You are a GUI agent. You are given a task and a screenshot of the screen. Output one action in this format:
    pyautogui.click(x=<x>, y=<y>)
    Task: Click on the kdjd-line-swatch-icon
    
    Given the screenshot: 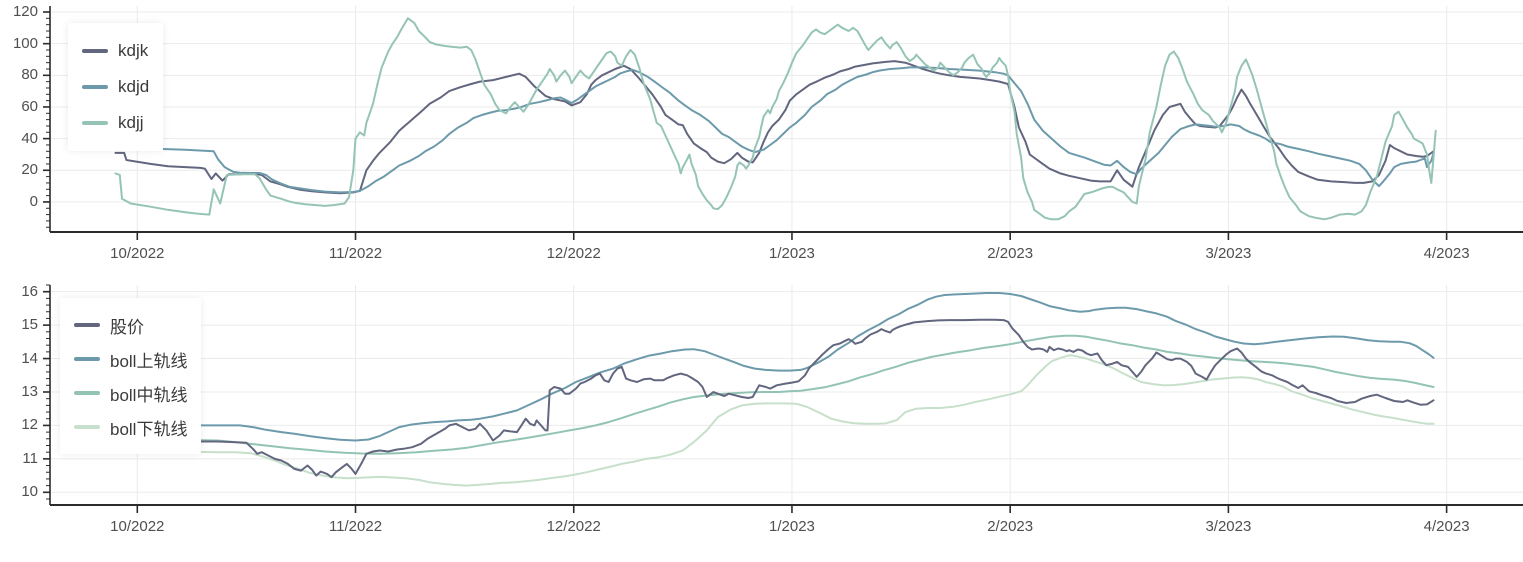 What is the action you would take?
    pyautogui.click(x=95, y=87)
    